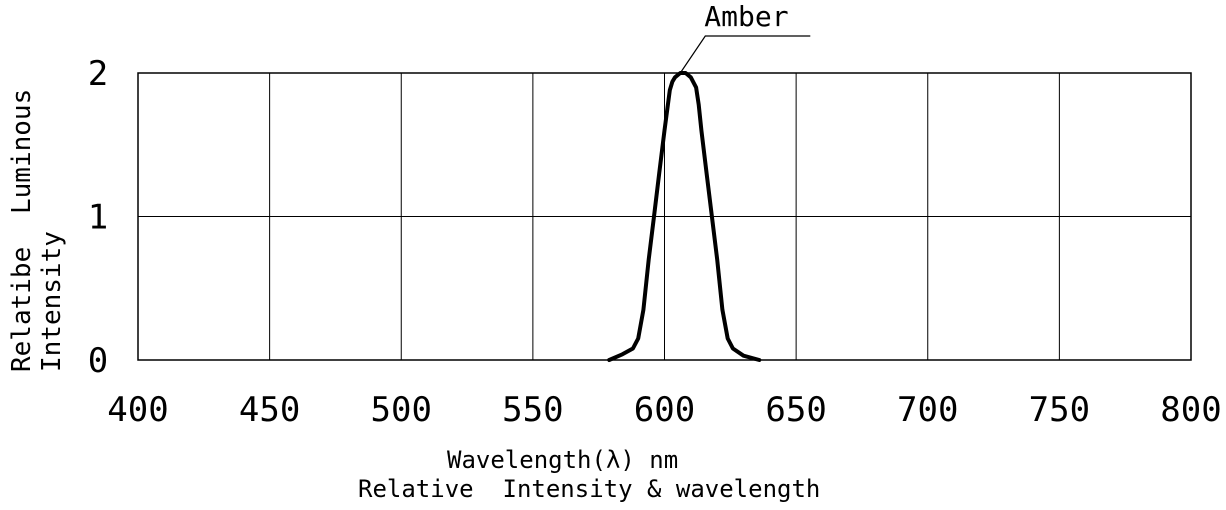  What do you see at coordinates (401, 410) in the screenshot?
I see `x-tick-label: 500` at bounding box center [401, 410].